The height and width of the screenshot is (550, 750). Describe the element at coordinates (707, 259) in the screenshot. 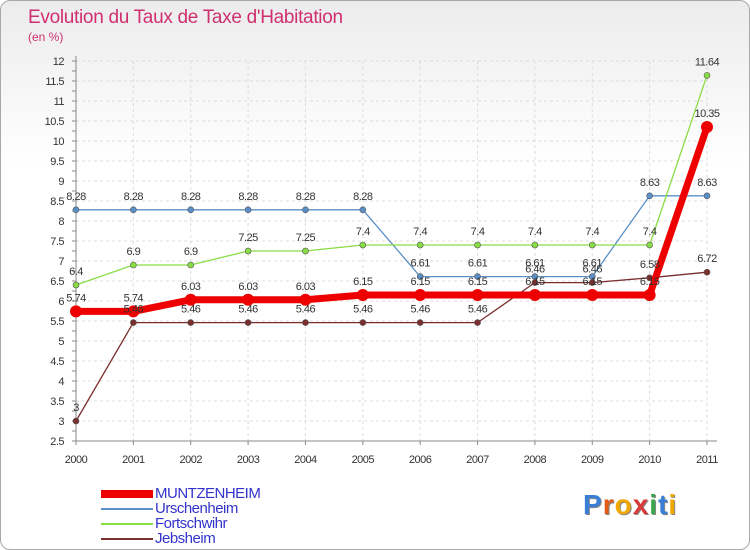

I see `data-label: 6.72` at that location.